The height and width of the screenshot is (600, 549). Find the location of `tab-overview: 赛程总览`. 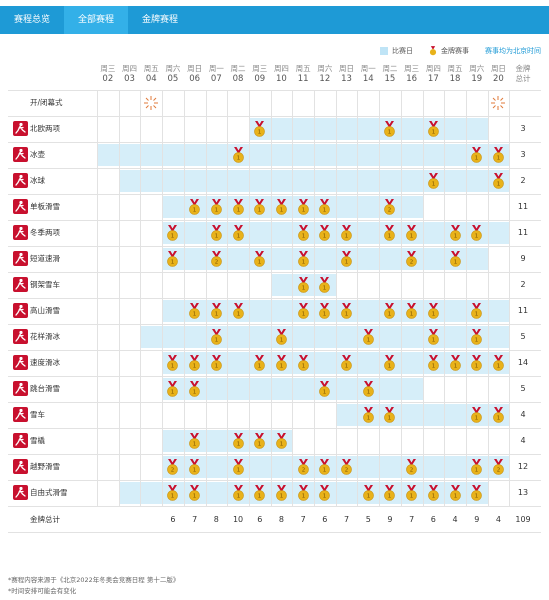

tab-overview: 赛程总览 is located at coordinates (31, 20).